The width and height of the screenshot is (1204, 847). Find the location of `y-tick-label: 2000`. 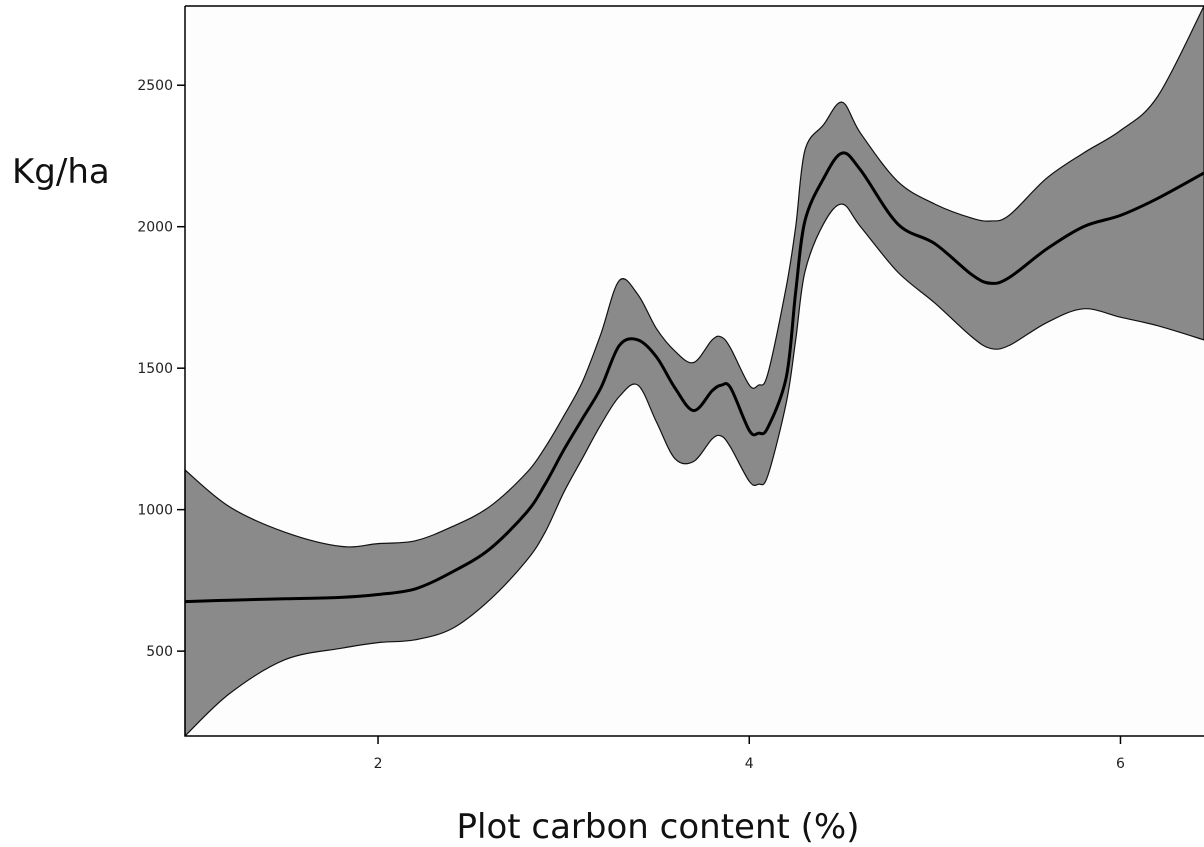

y-tick-label: 2000 is located at coordinates (155, 228).